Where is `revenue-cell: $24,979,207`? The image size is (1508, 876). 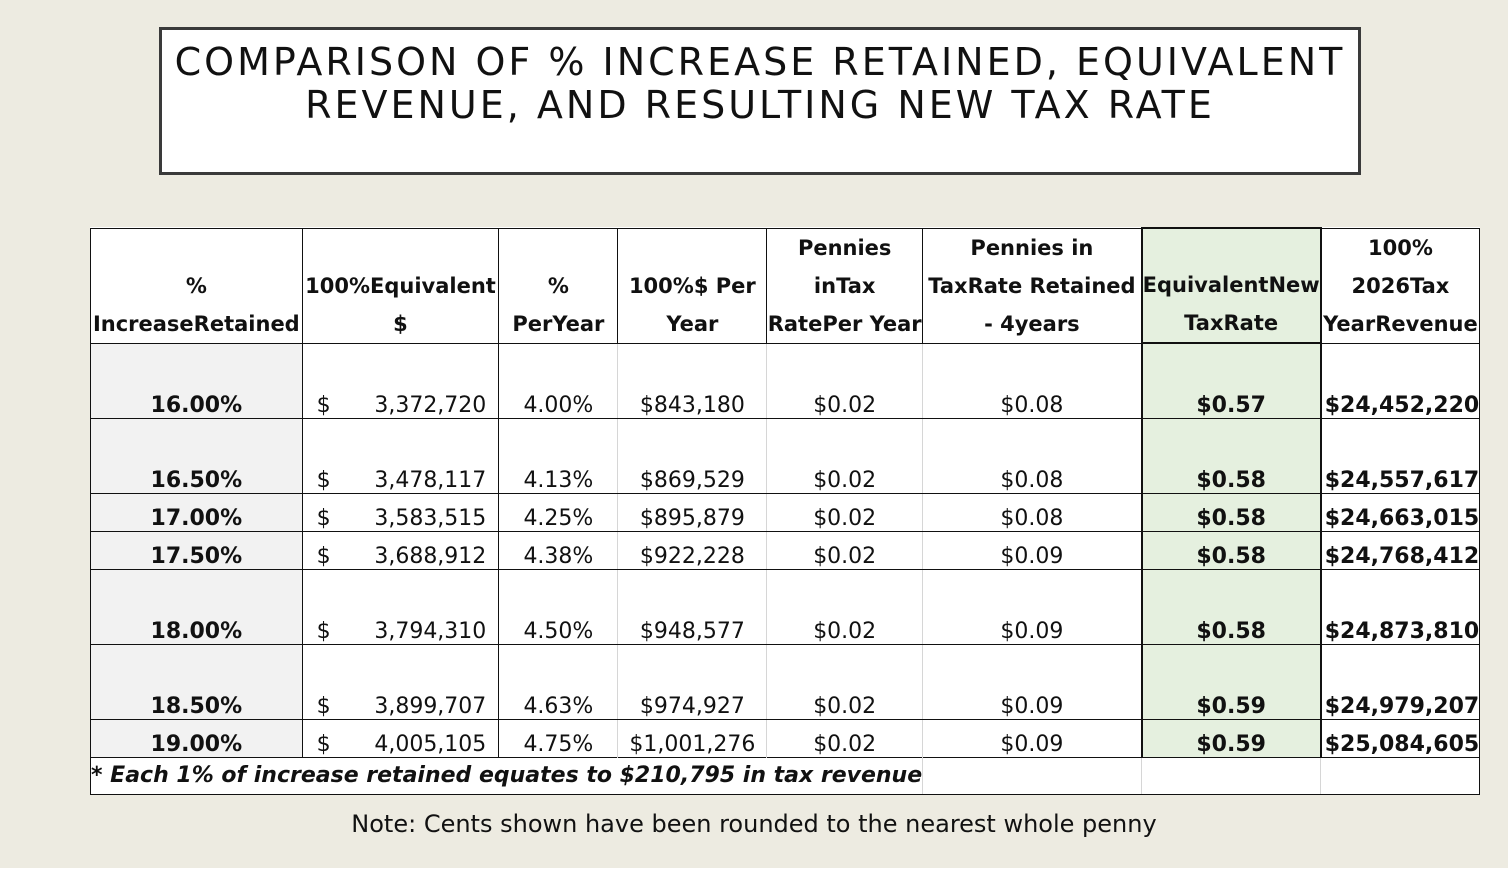 revenue-cell: $24,979,207 is located at coordinates (1400, 682).